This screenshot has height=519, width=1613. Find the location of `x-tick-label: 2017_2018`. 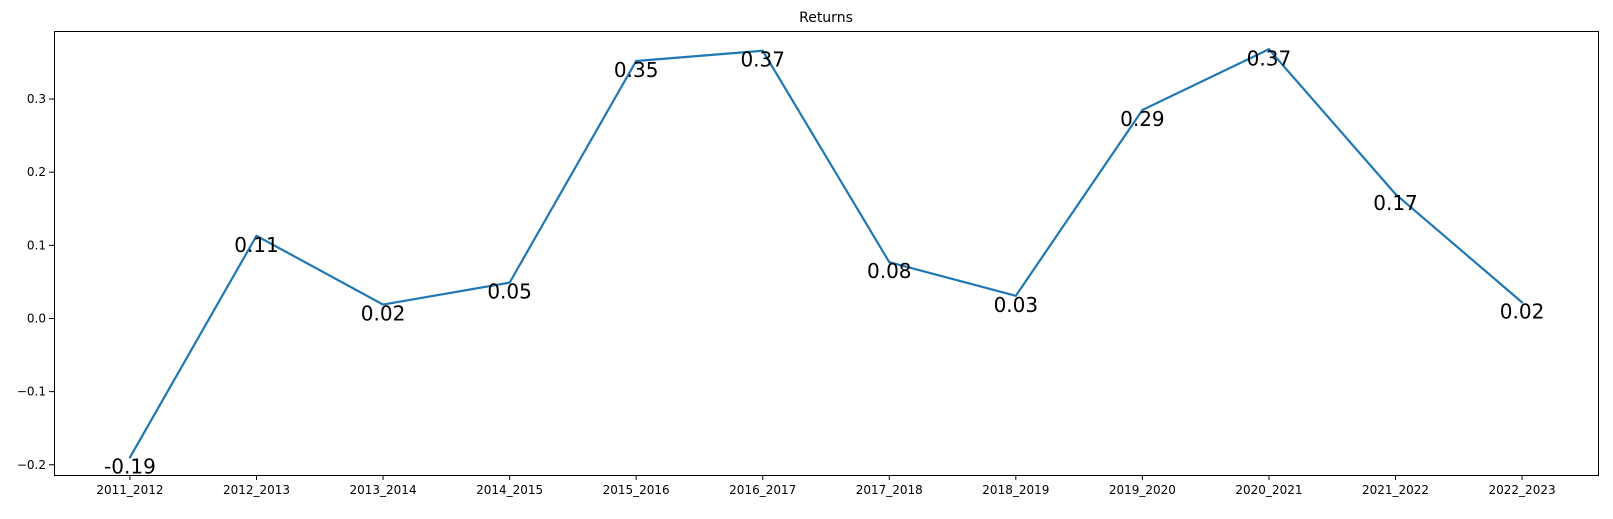

x-tick-label: 2017_2018 is located at coordinates (889, 490).